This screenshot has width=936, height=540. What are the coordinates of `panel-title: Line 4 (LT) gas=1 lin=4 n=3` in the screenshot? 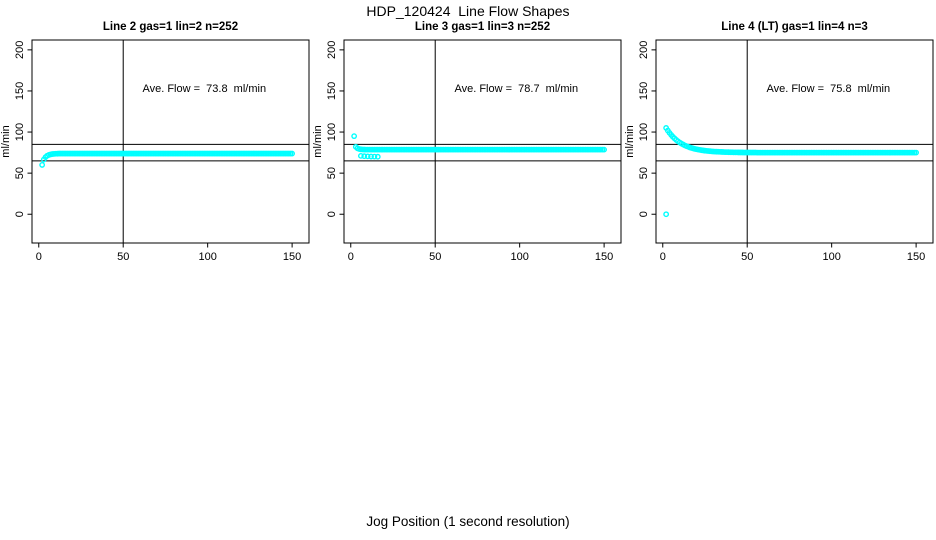 It's located at (794, 27).